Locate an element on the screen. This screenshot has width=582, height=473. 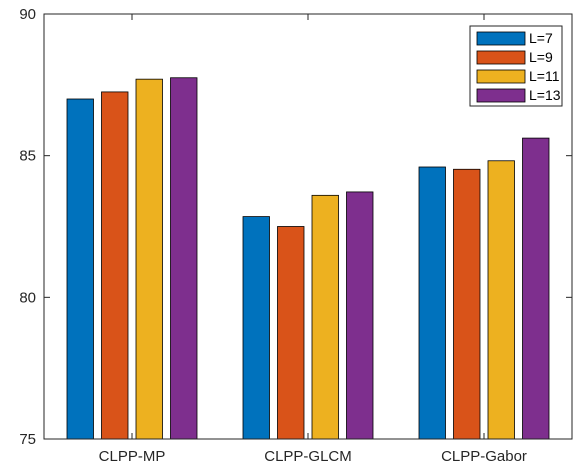
bar-l9-clpp-gabor is located at coordinates (467, 304).